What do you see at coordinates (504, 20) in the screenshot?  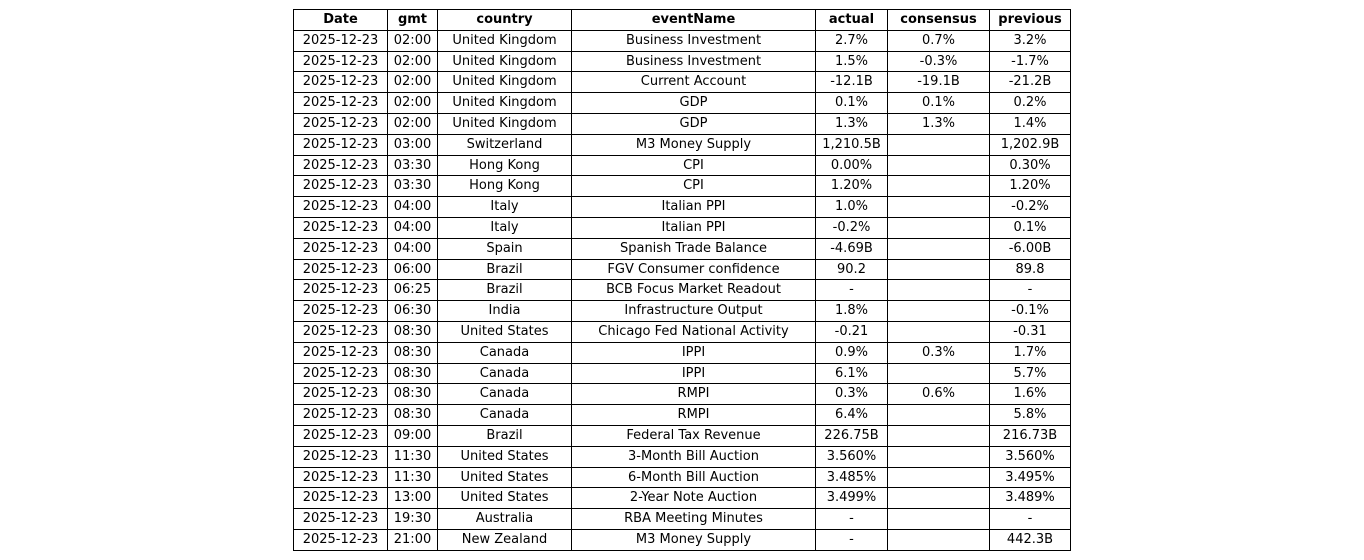 I see `column-header-country: country` at bounding box center [504, 20].